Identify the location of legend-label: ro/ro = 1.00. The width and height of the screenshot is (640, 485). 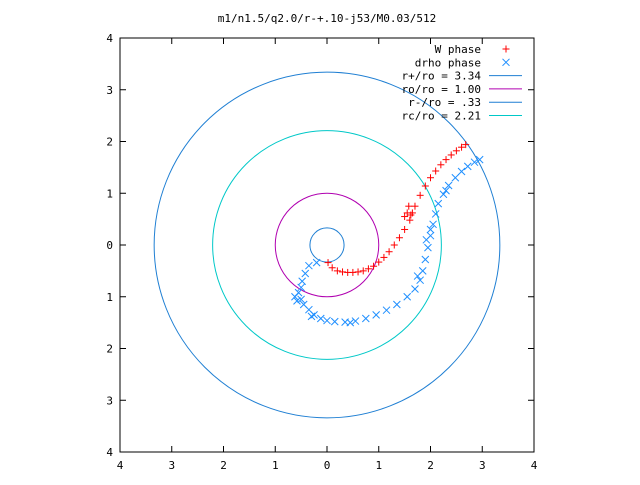
(441, 89).